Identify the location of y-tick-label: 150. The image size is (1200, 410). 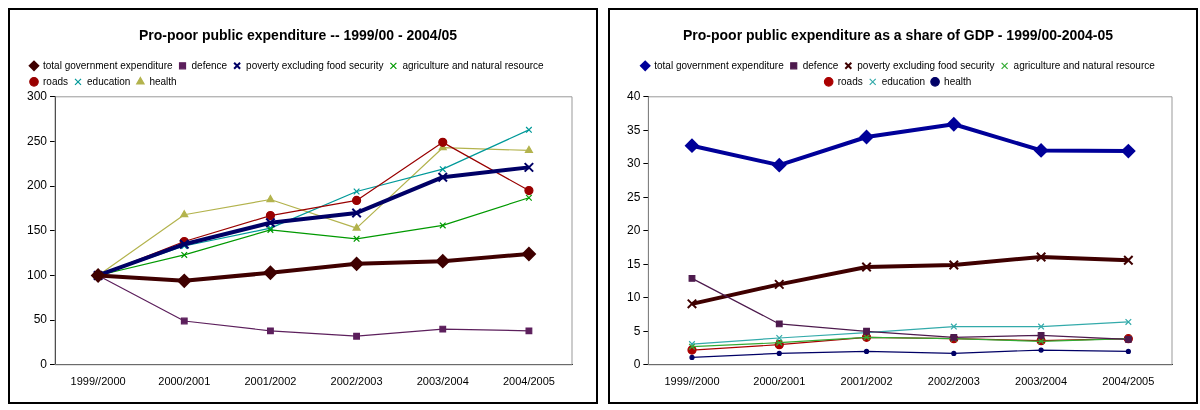
(37, 230).